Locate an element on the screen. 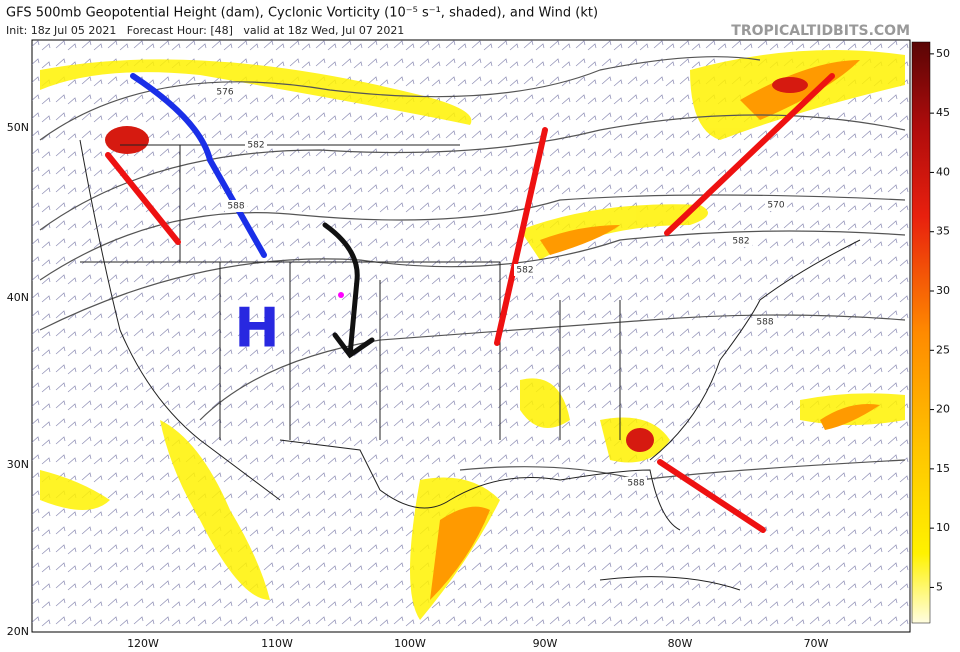 The image size is (960, 652). colorbar-label: 15 is located at coordinates (943, 468).